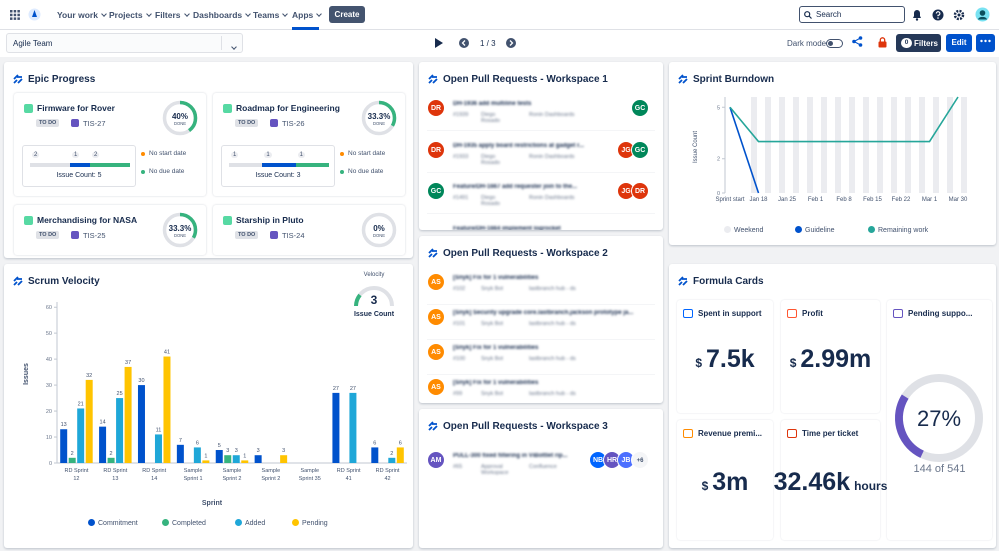  Describe the element at coordinates (18, 79) in the screenshot. I see `icon-shape` at that location.